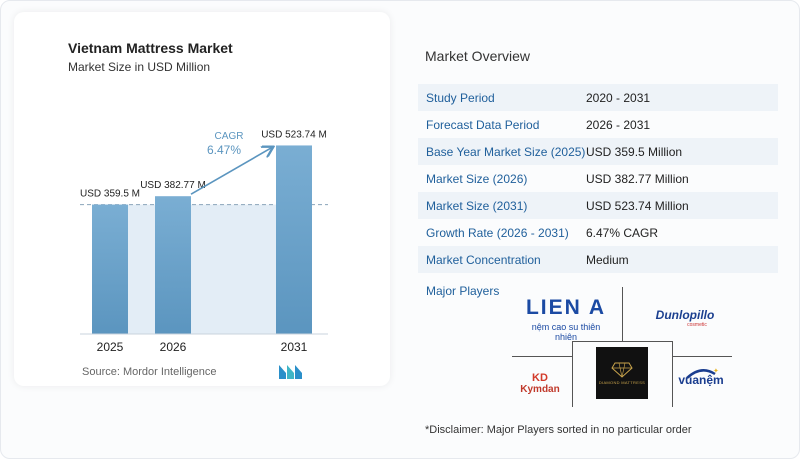 The image size is (800, 459). Describe the element at coordinates (202, 269) in the screenshot. I see `base-level-band` at that location.